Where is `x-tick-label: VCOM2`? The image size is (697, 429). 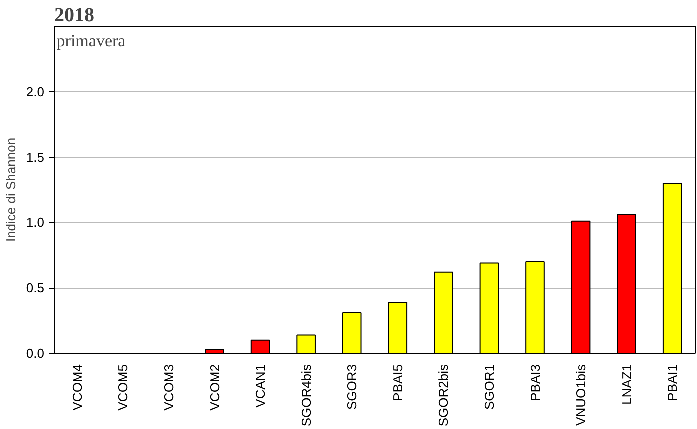 x-tick-label: VCOM2 is located at coordinates (214, 387).